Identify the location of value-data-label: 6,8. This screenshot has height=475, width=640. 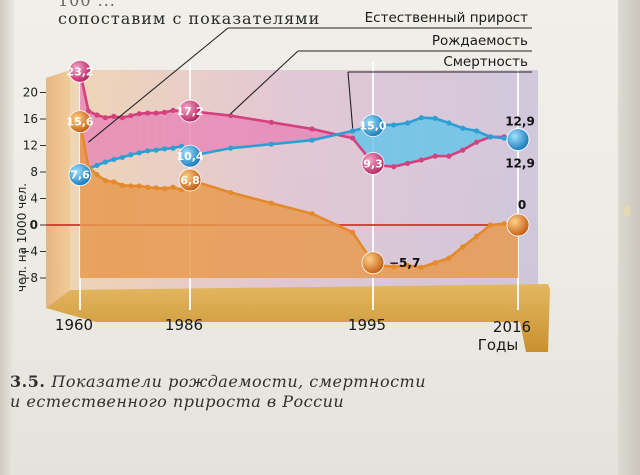
(190, 180).